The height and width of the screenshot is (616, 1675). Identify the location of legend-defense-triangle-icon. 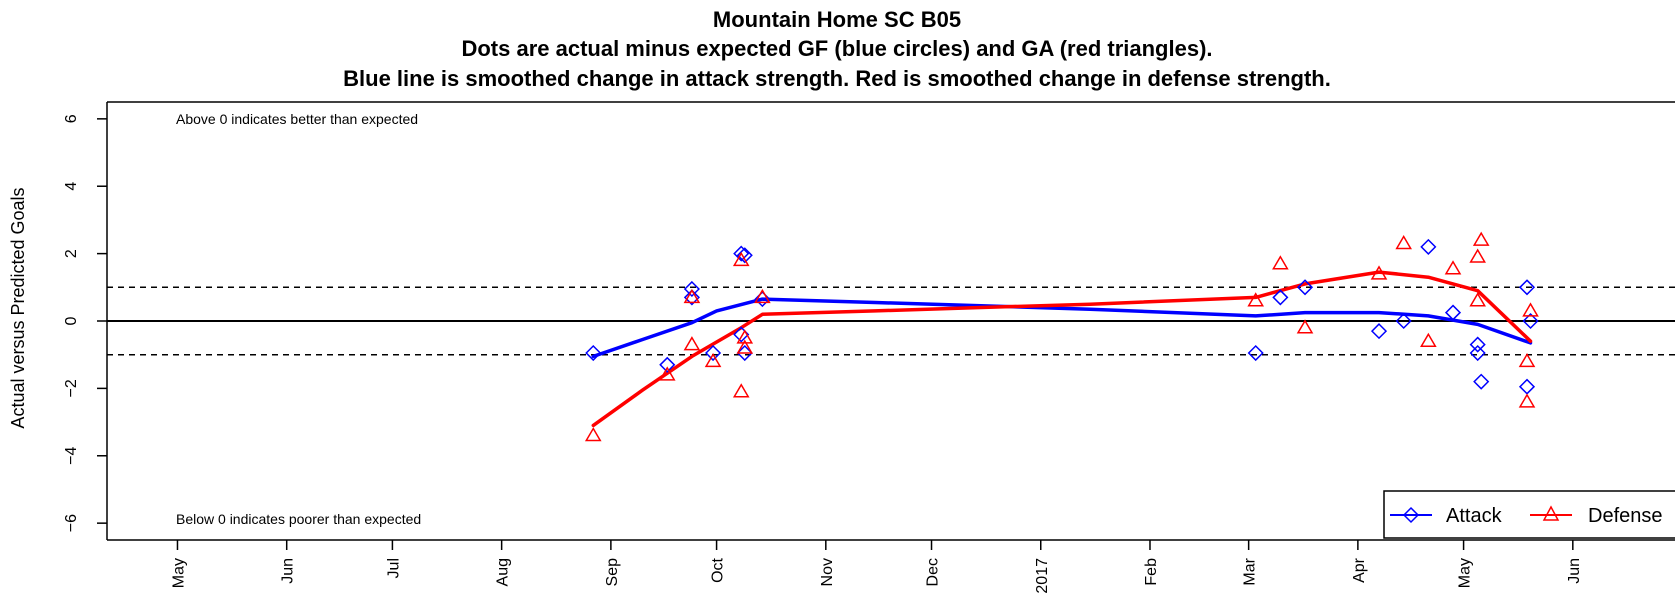
(1551, 513).